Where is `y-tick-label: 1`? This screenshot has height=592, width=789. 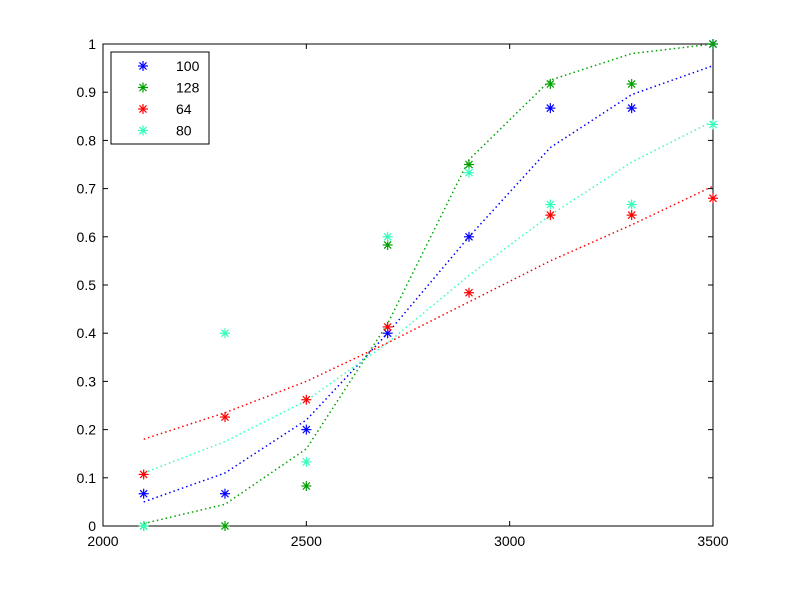 y-tick-label: 1 is located at coordinates (92, 44).